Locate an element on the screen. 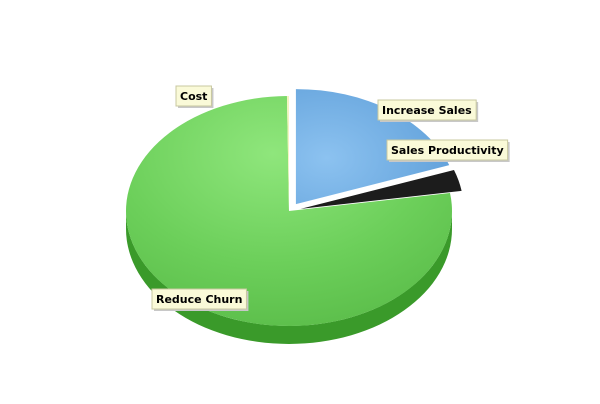 The image size is (600, 404). data-label-reduce-churn: Reduce Churn is located at coordinates (200, 299).